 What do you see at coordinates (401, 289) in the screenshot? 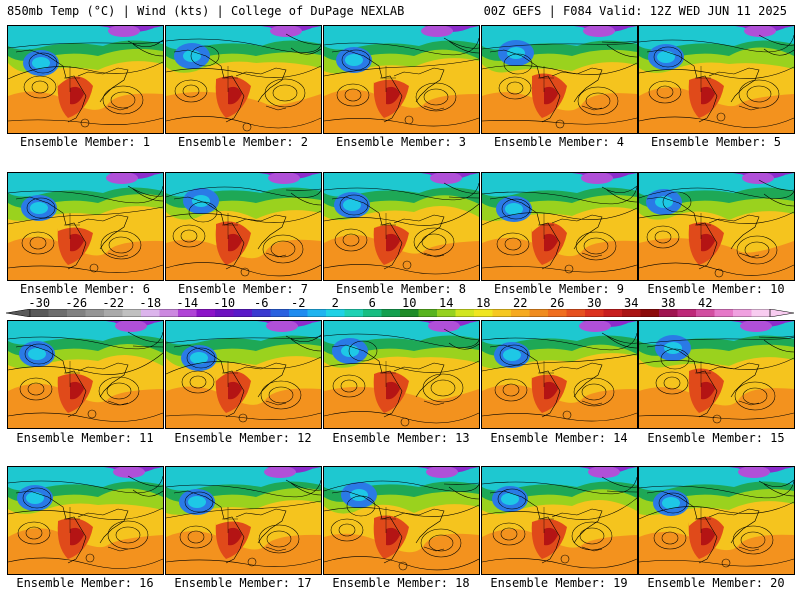
I see `ensemble-member-label: Ensemble Member: 8` at bounding box center [401, 289].